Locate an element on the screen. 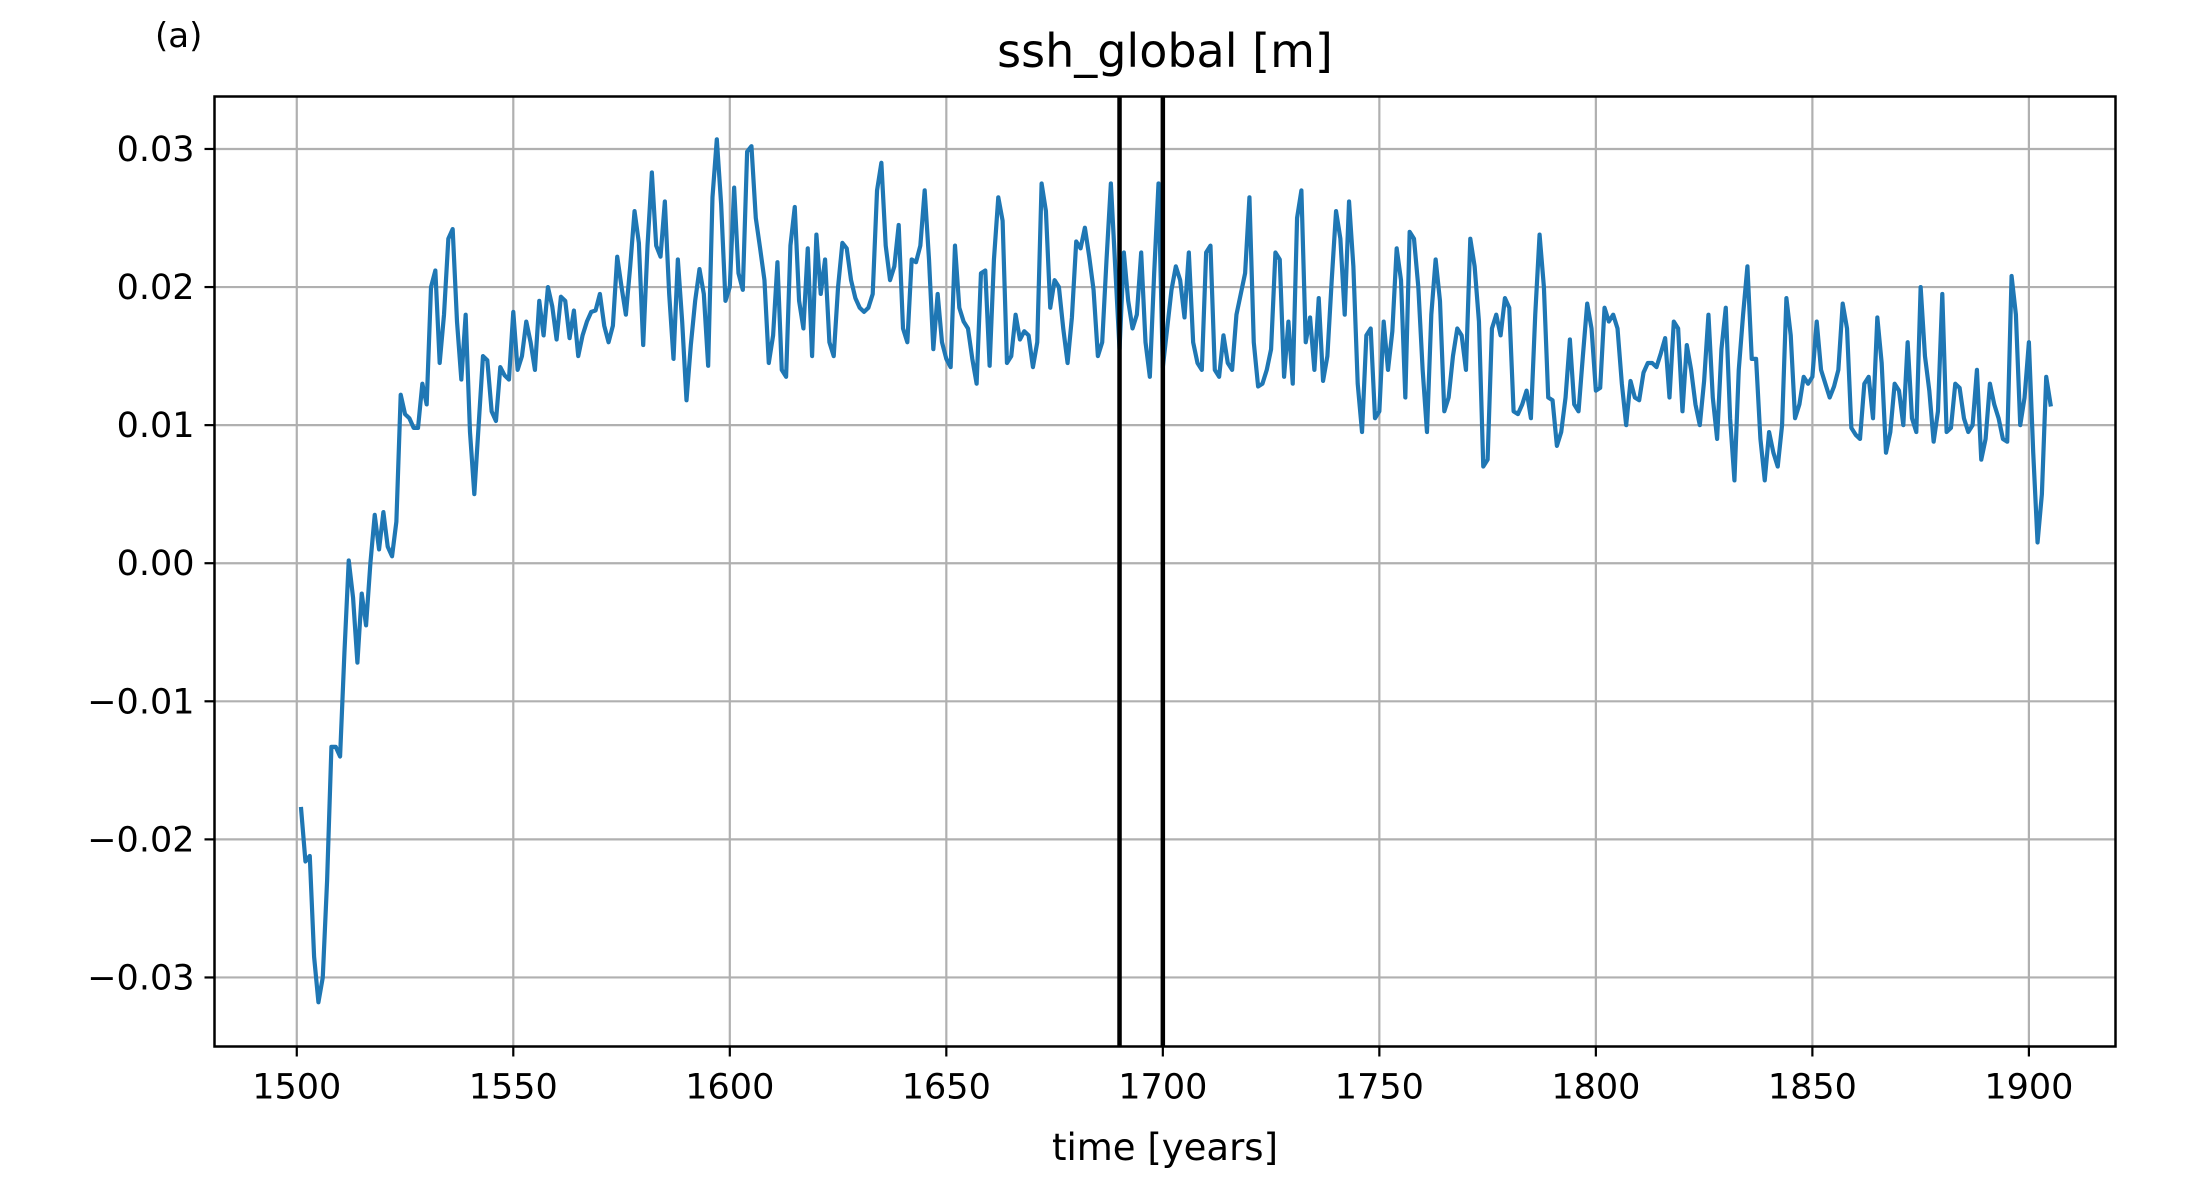 The height and width of the screenshot is (1181, 2196). y-axis: −0.03 −0.02 −0.01 0.00 0.01 0.02 0.03 is located at coordinates (151, 564).